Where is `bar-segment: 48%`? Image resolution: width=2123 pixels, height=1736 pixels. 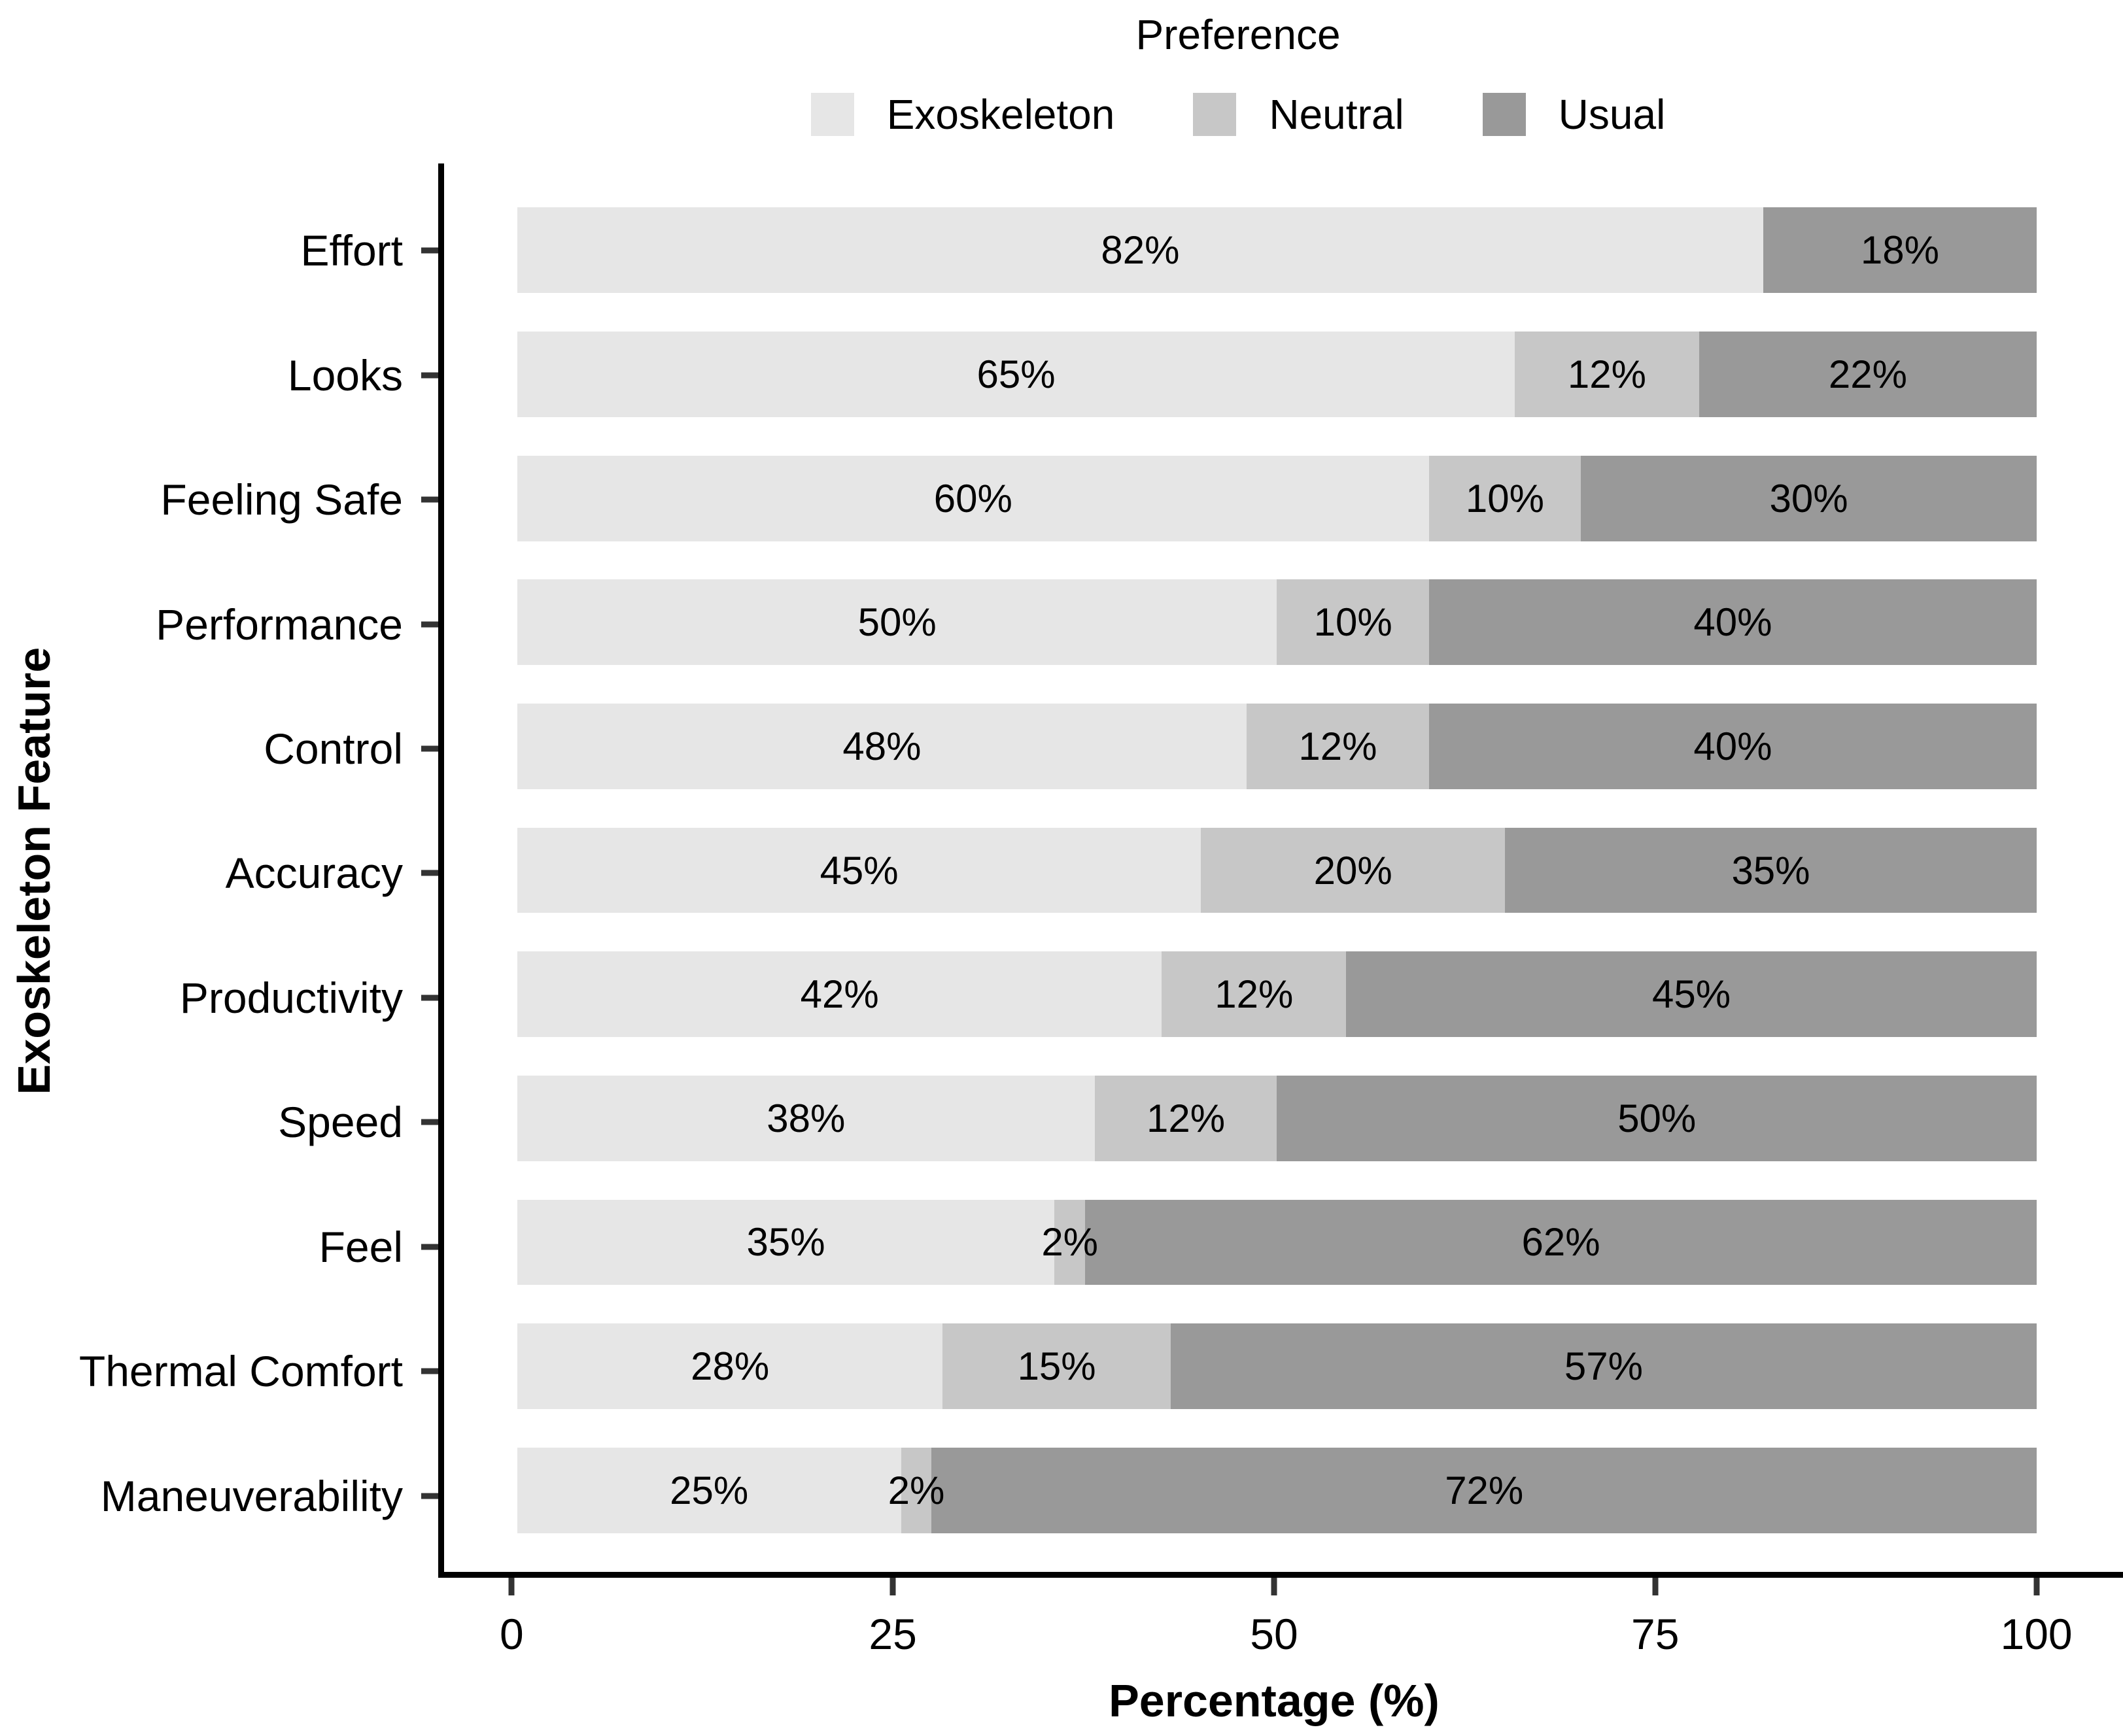 bar-segment: 48% is located at coordinates (882, 746).